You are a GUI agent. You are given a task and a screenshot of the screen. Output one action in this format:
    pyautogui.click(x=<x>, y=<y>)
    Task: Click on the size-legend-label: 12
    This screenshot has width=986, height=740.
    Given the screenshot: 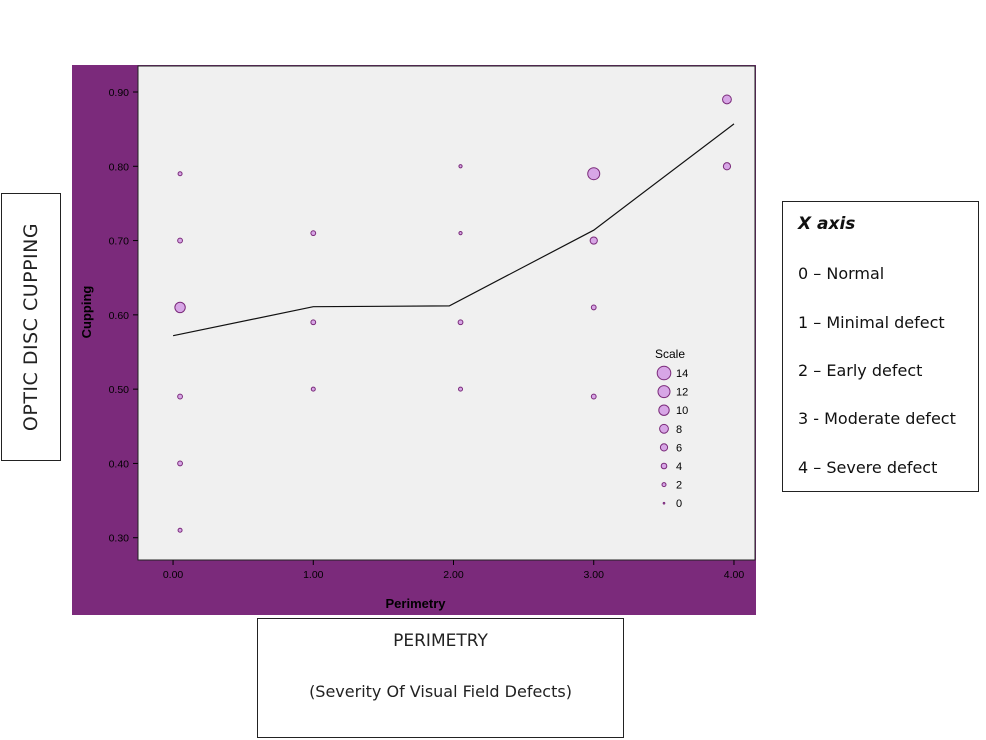 What is the action you would take?
    pyautogui.click(x=682, y=393)
    